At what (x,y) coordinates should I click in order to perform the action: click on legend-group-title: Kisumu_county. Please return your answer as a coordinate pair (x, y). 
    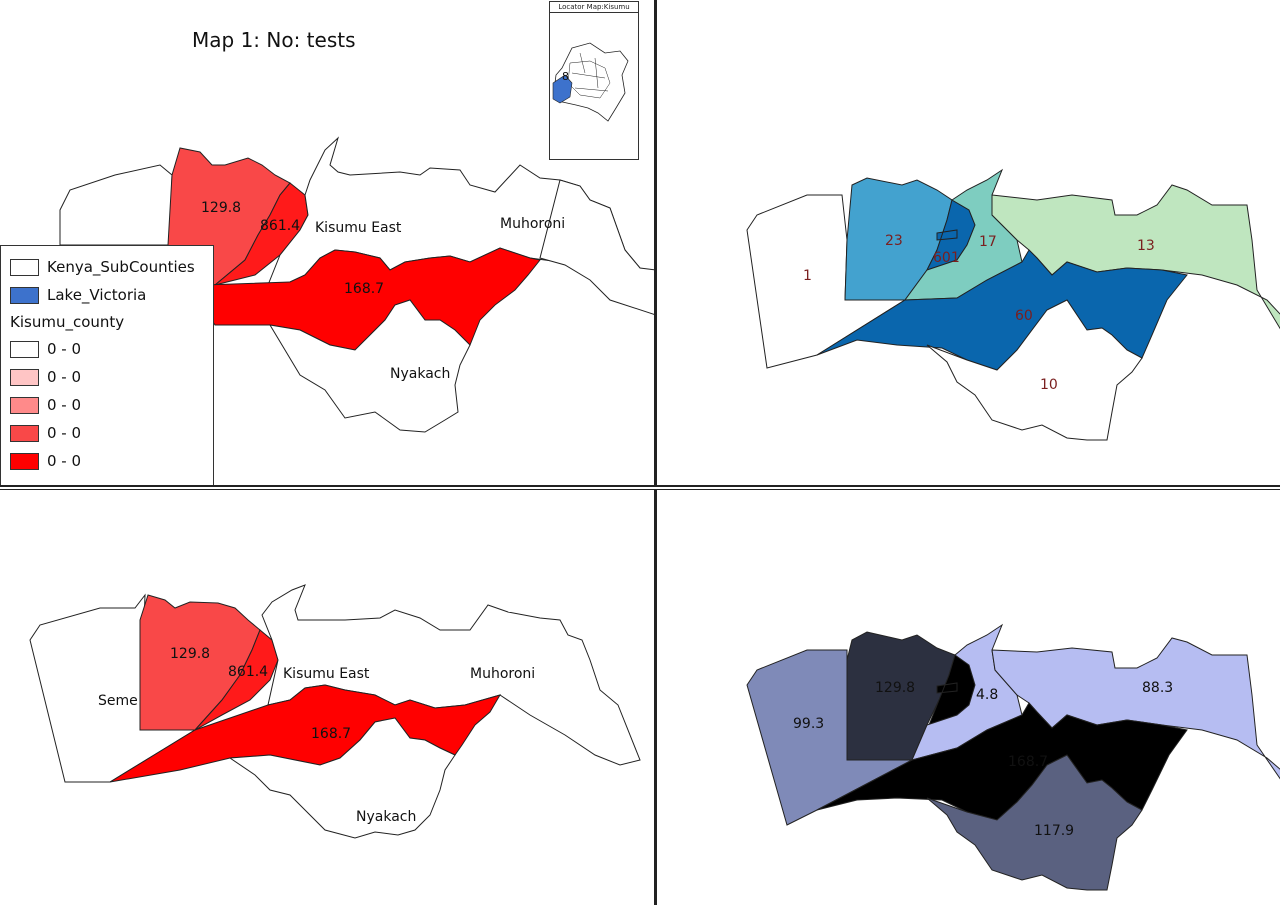
    Looking at the image, I should click on (67, 322).